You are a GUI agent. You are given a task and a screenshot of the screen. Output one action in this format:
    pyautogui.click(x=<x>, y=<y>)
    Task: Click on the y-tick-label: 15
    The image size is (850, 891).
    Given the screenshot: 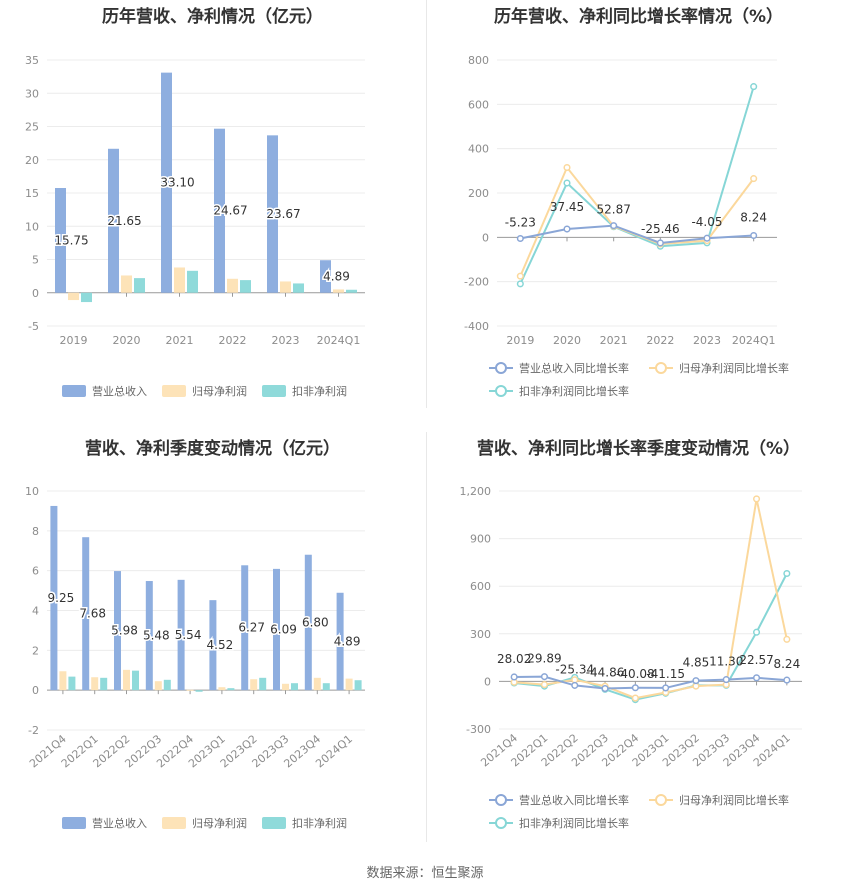 What is the action you would take?
    pyautogui.click(x=32, y=193)
    